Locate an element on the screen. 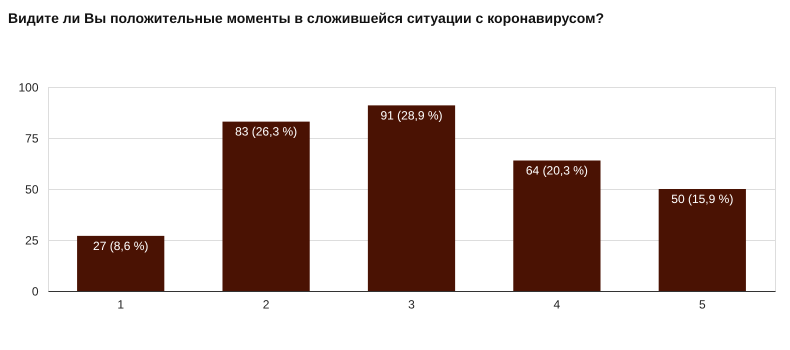 The height and width of the screenshot is (350, 790). data-label: 91 (28,9 %) is located at coordinates (411, 115).